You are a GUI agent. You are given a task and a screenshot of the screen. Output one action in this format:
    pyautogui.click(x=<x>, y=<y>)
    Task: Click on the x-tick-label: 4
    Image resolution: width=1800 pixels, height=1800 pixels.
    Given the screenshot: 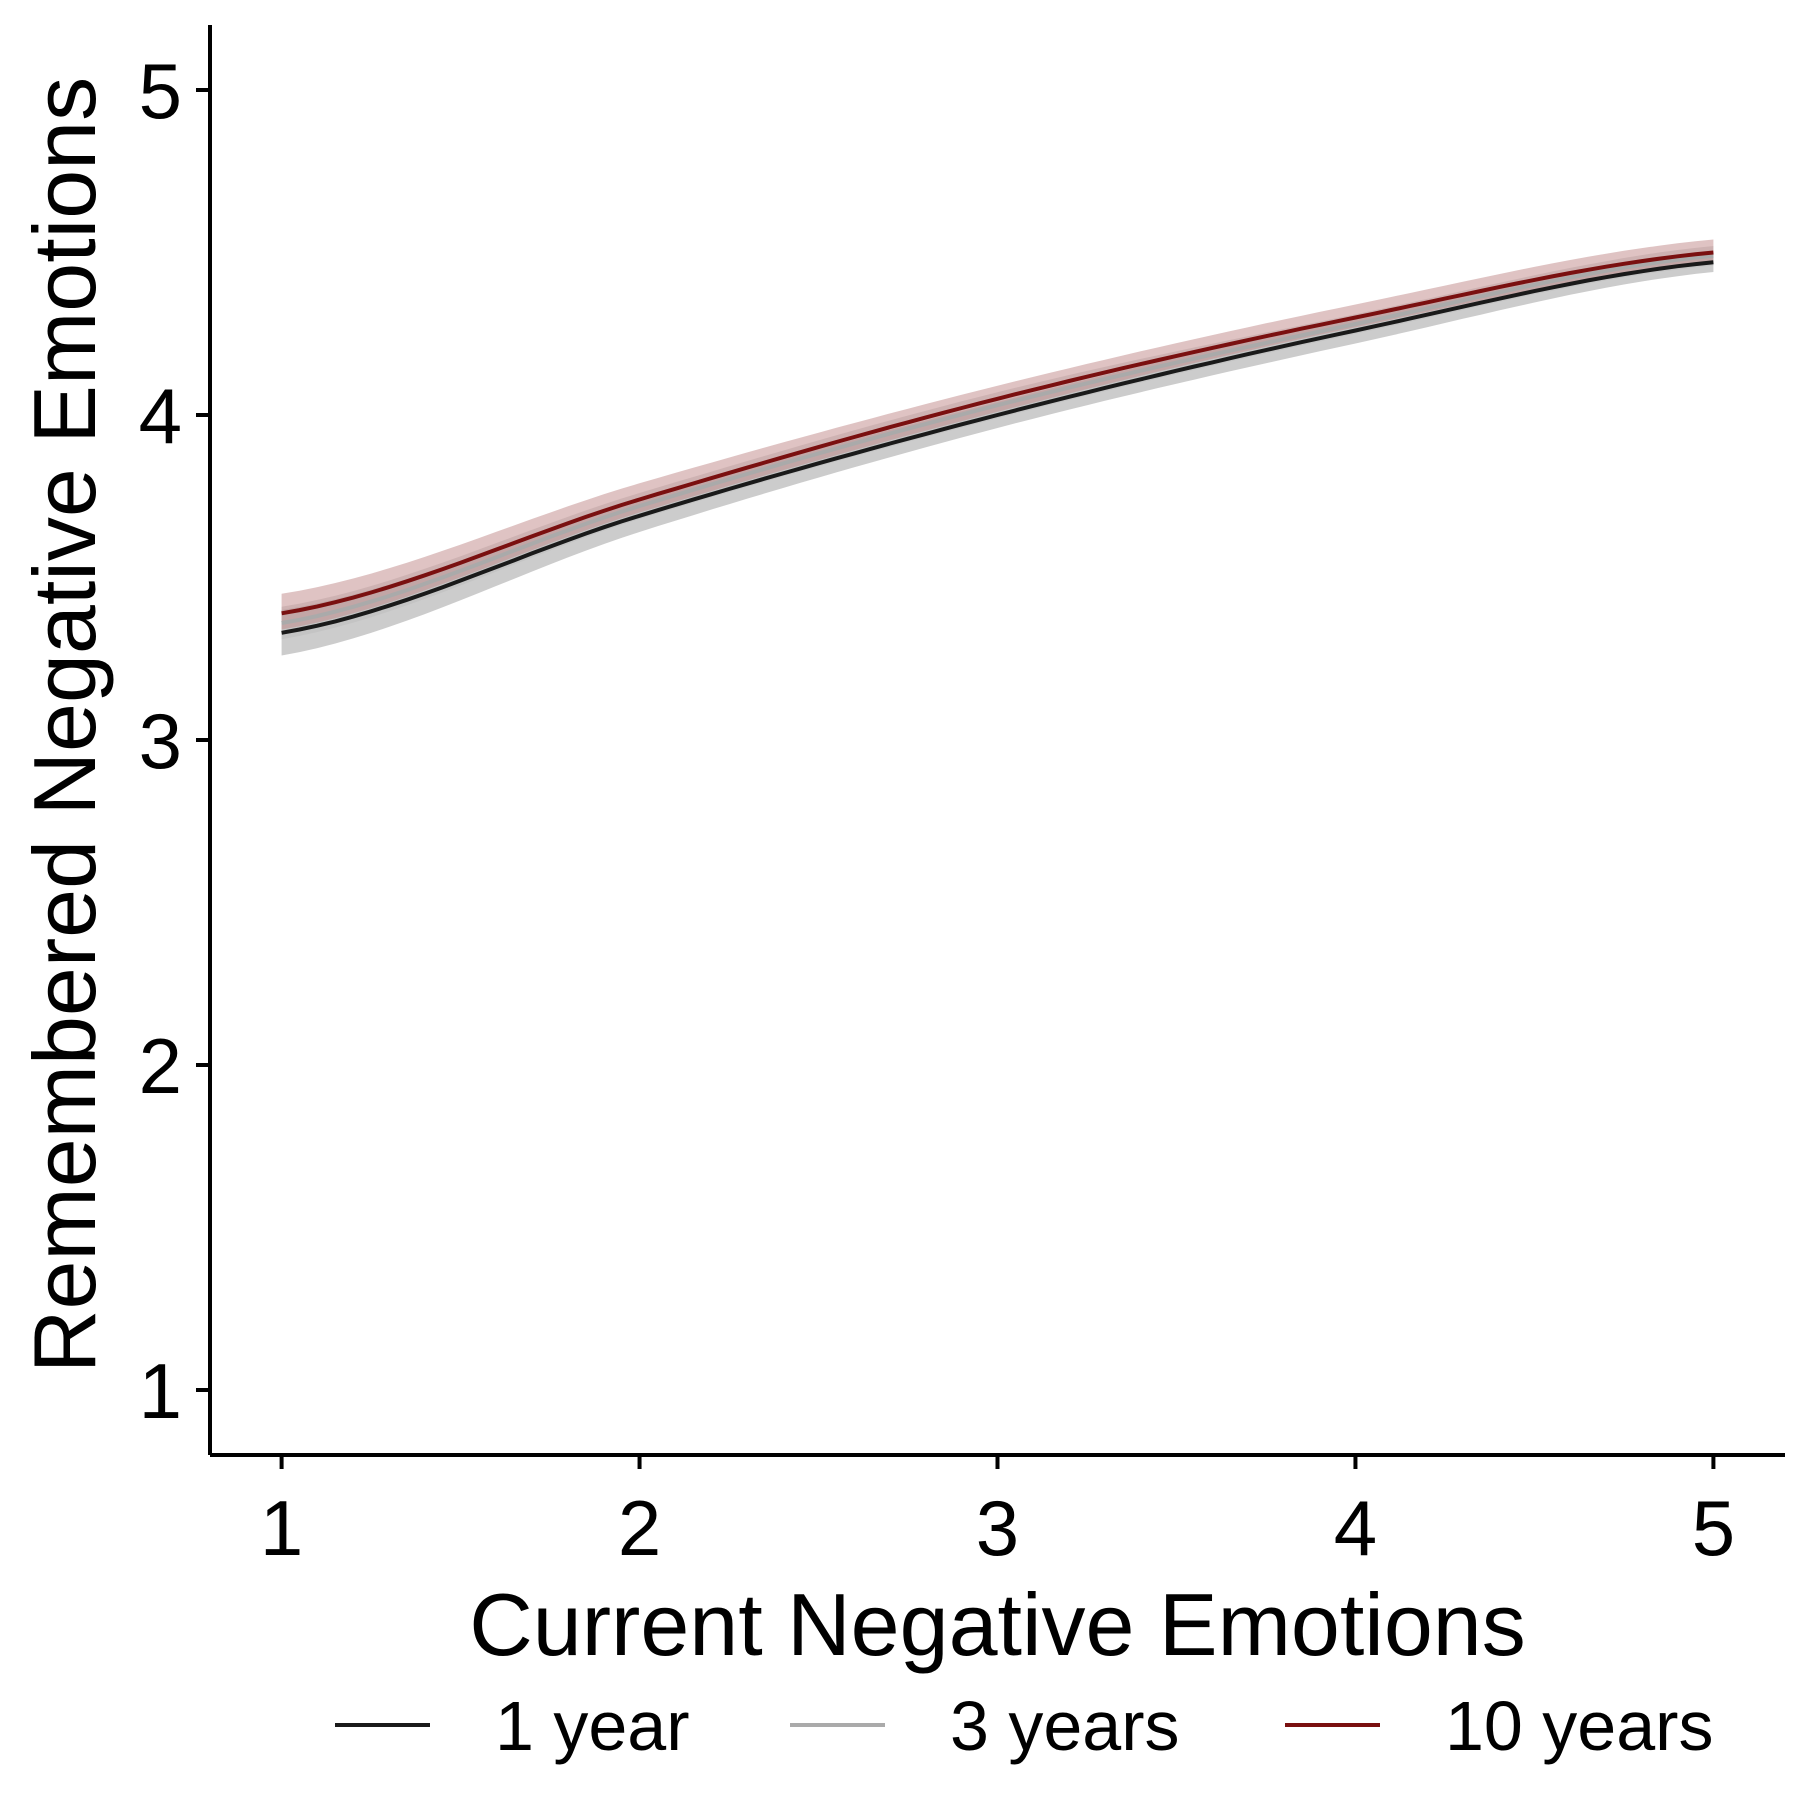 What is the action you would take?
    pyautogui.click(x=1355, y=1528)
    